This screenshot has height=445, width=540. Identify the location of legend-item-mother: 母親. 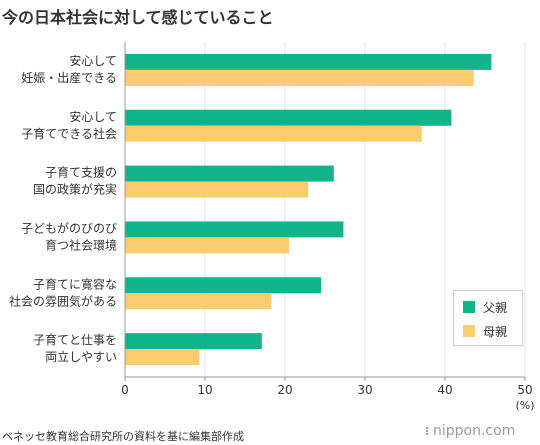
(485, 331).